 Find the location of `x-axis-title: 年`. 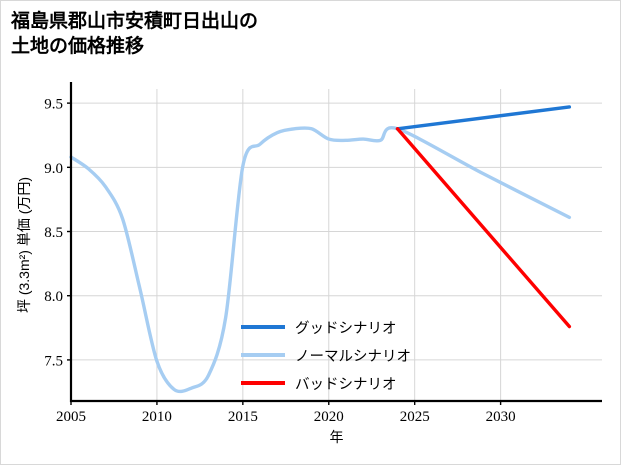

x-axis-title: 年 is located at coordinates (337, 437).